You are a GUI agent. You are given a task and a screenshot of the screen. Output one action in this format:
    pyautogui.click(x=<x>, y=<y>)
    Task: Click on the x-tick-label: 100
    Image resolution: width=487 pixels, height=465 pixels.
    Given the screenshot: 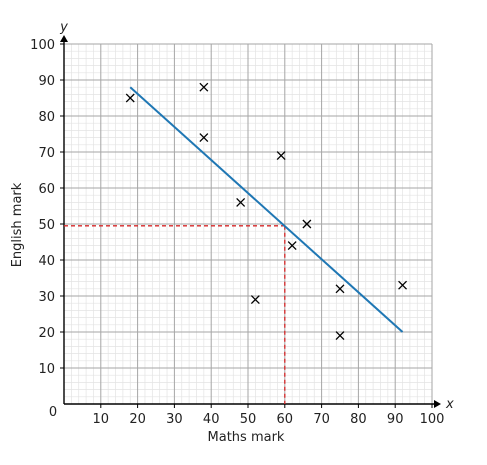 What is the action you would take?
    pyautogui.click(x=432, y=419)
    